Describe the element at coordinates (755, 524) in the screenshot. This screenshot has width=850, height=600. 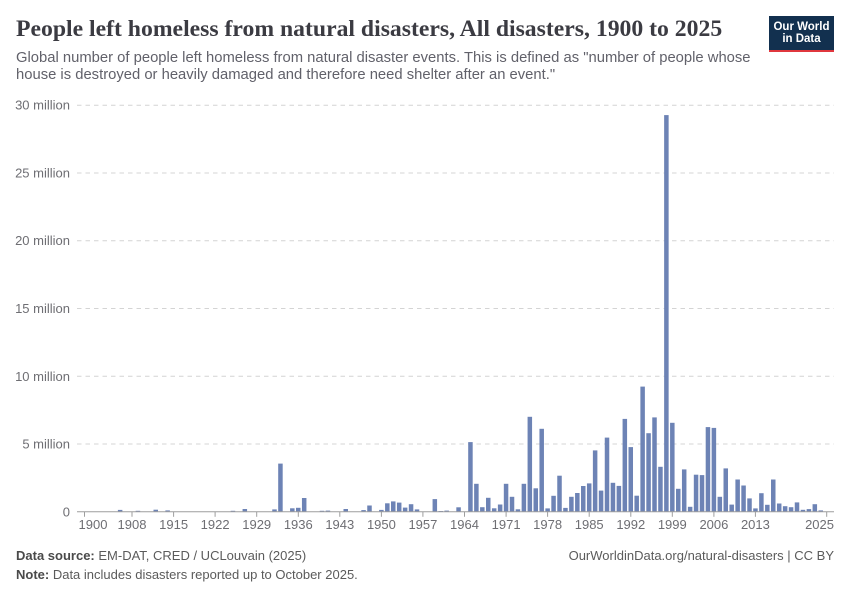
I see `svg-text: 2013` at that location.